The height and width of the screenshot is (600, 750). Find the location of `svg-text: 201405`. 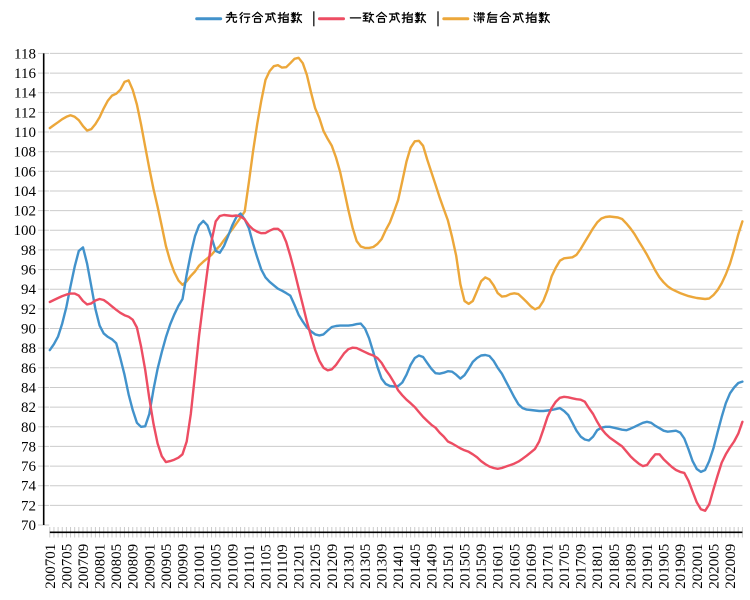

svg-text: 201405 is located at coordinates (416, 566).